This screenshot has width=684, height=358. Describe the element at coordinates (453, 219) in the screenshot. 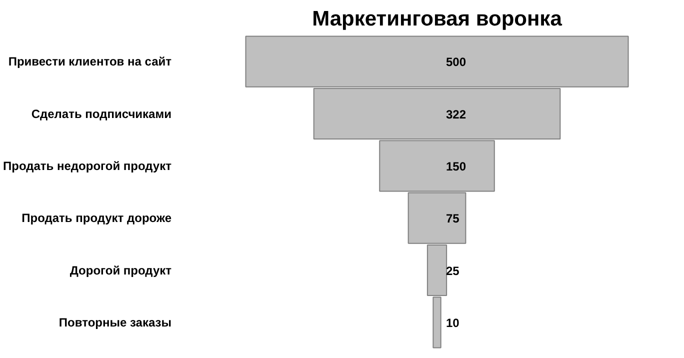

I see `data-label: 75` at that location.